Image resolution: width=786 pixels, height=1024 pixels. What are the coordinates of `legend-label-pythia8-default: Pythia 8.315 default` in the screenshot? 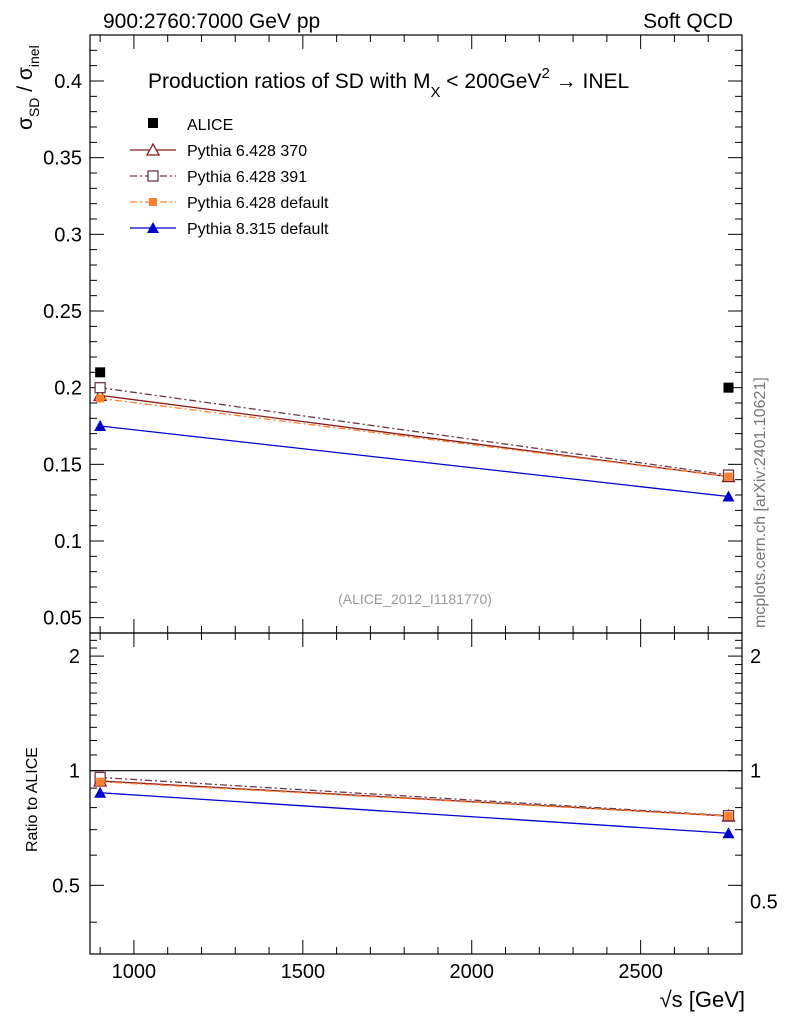 It's located at (258, 229).